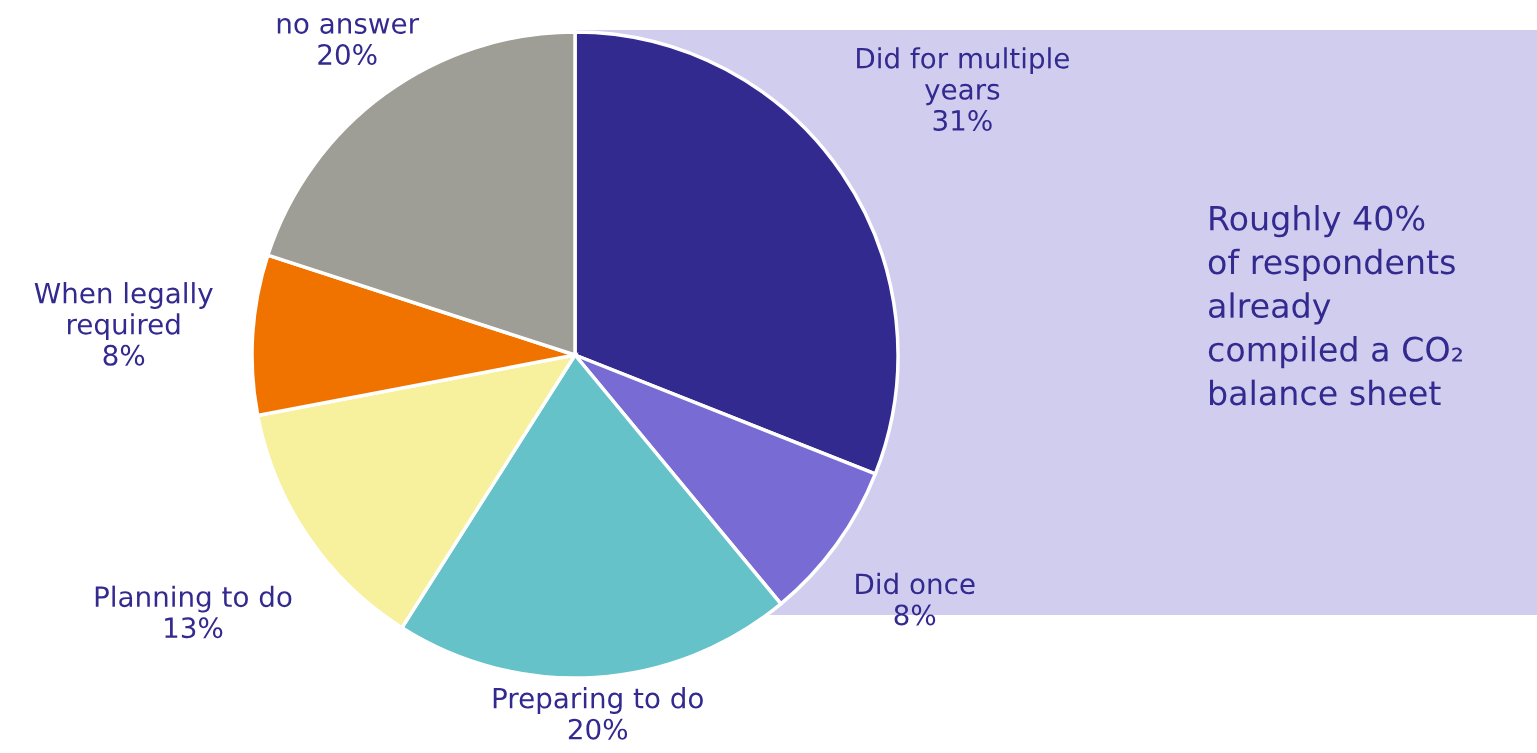 This screenshot has height=753, width=1537. Describe the element at coordinates (963, 76) in the screenshot. I see `slice-label: Did for multiple years` at that location.